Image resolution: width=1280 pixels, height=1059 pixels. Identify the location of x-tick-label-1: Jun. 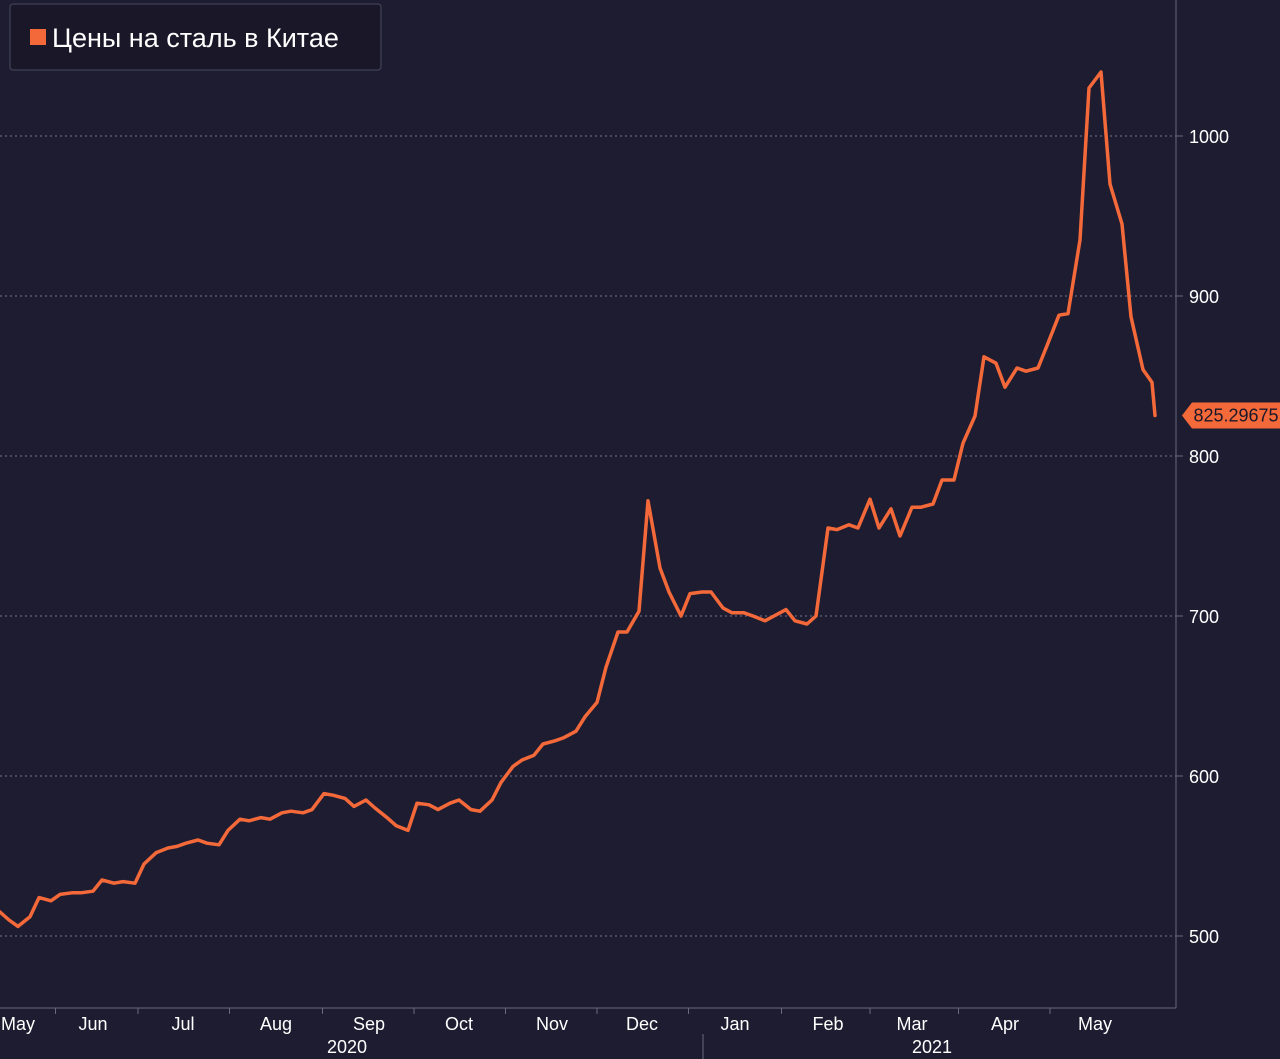
(92, 1024).